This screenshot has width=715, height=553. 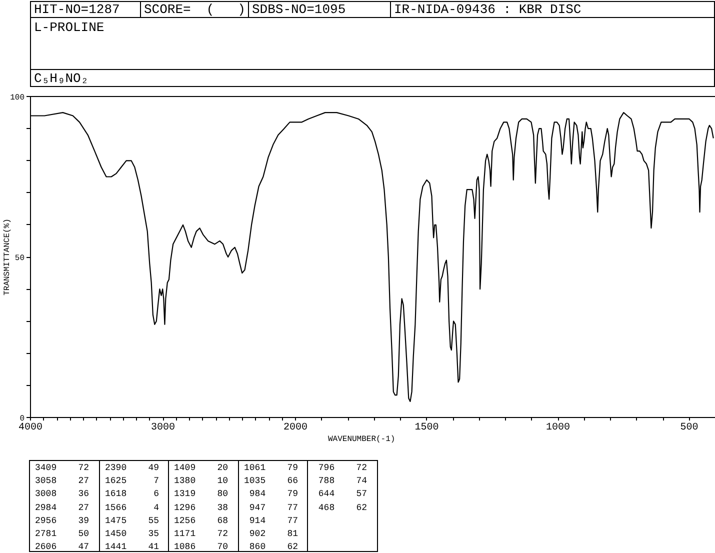 What do you see at coordinates (19, 258) in the screenshot?
I see `y-tick-label: 50` at bounding box center [19, 258].